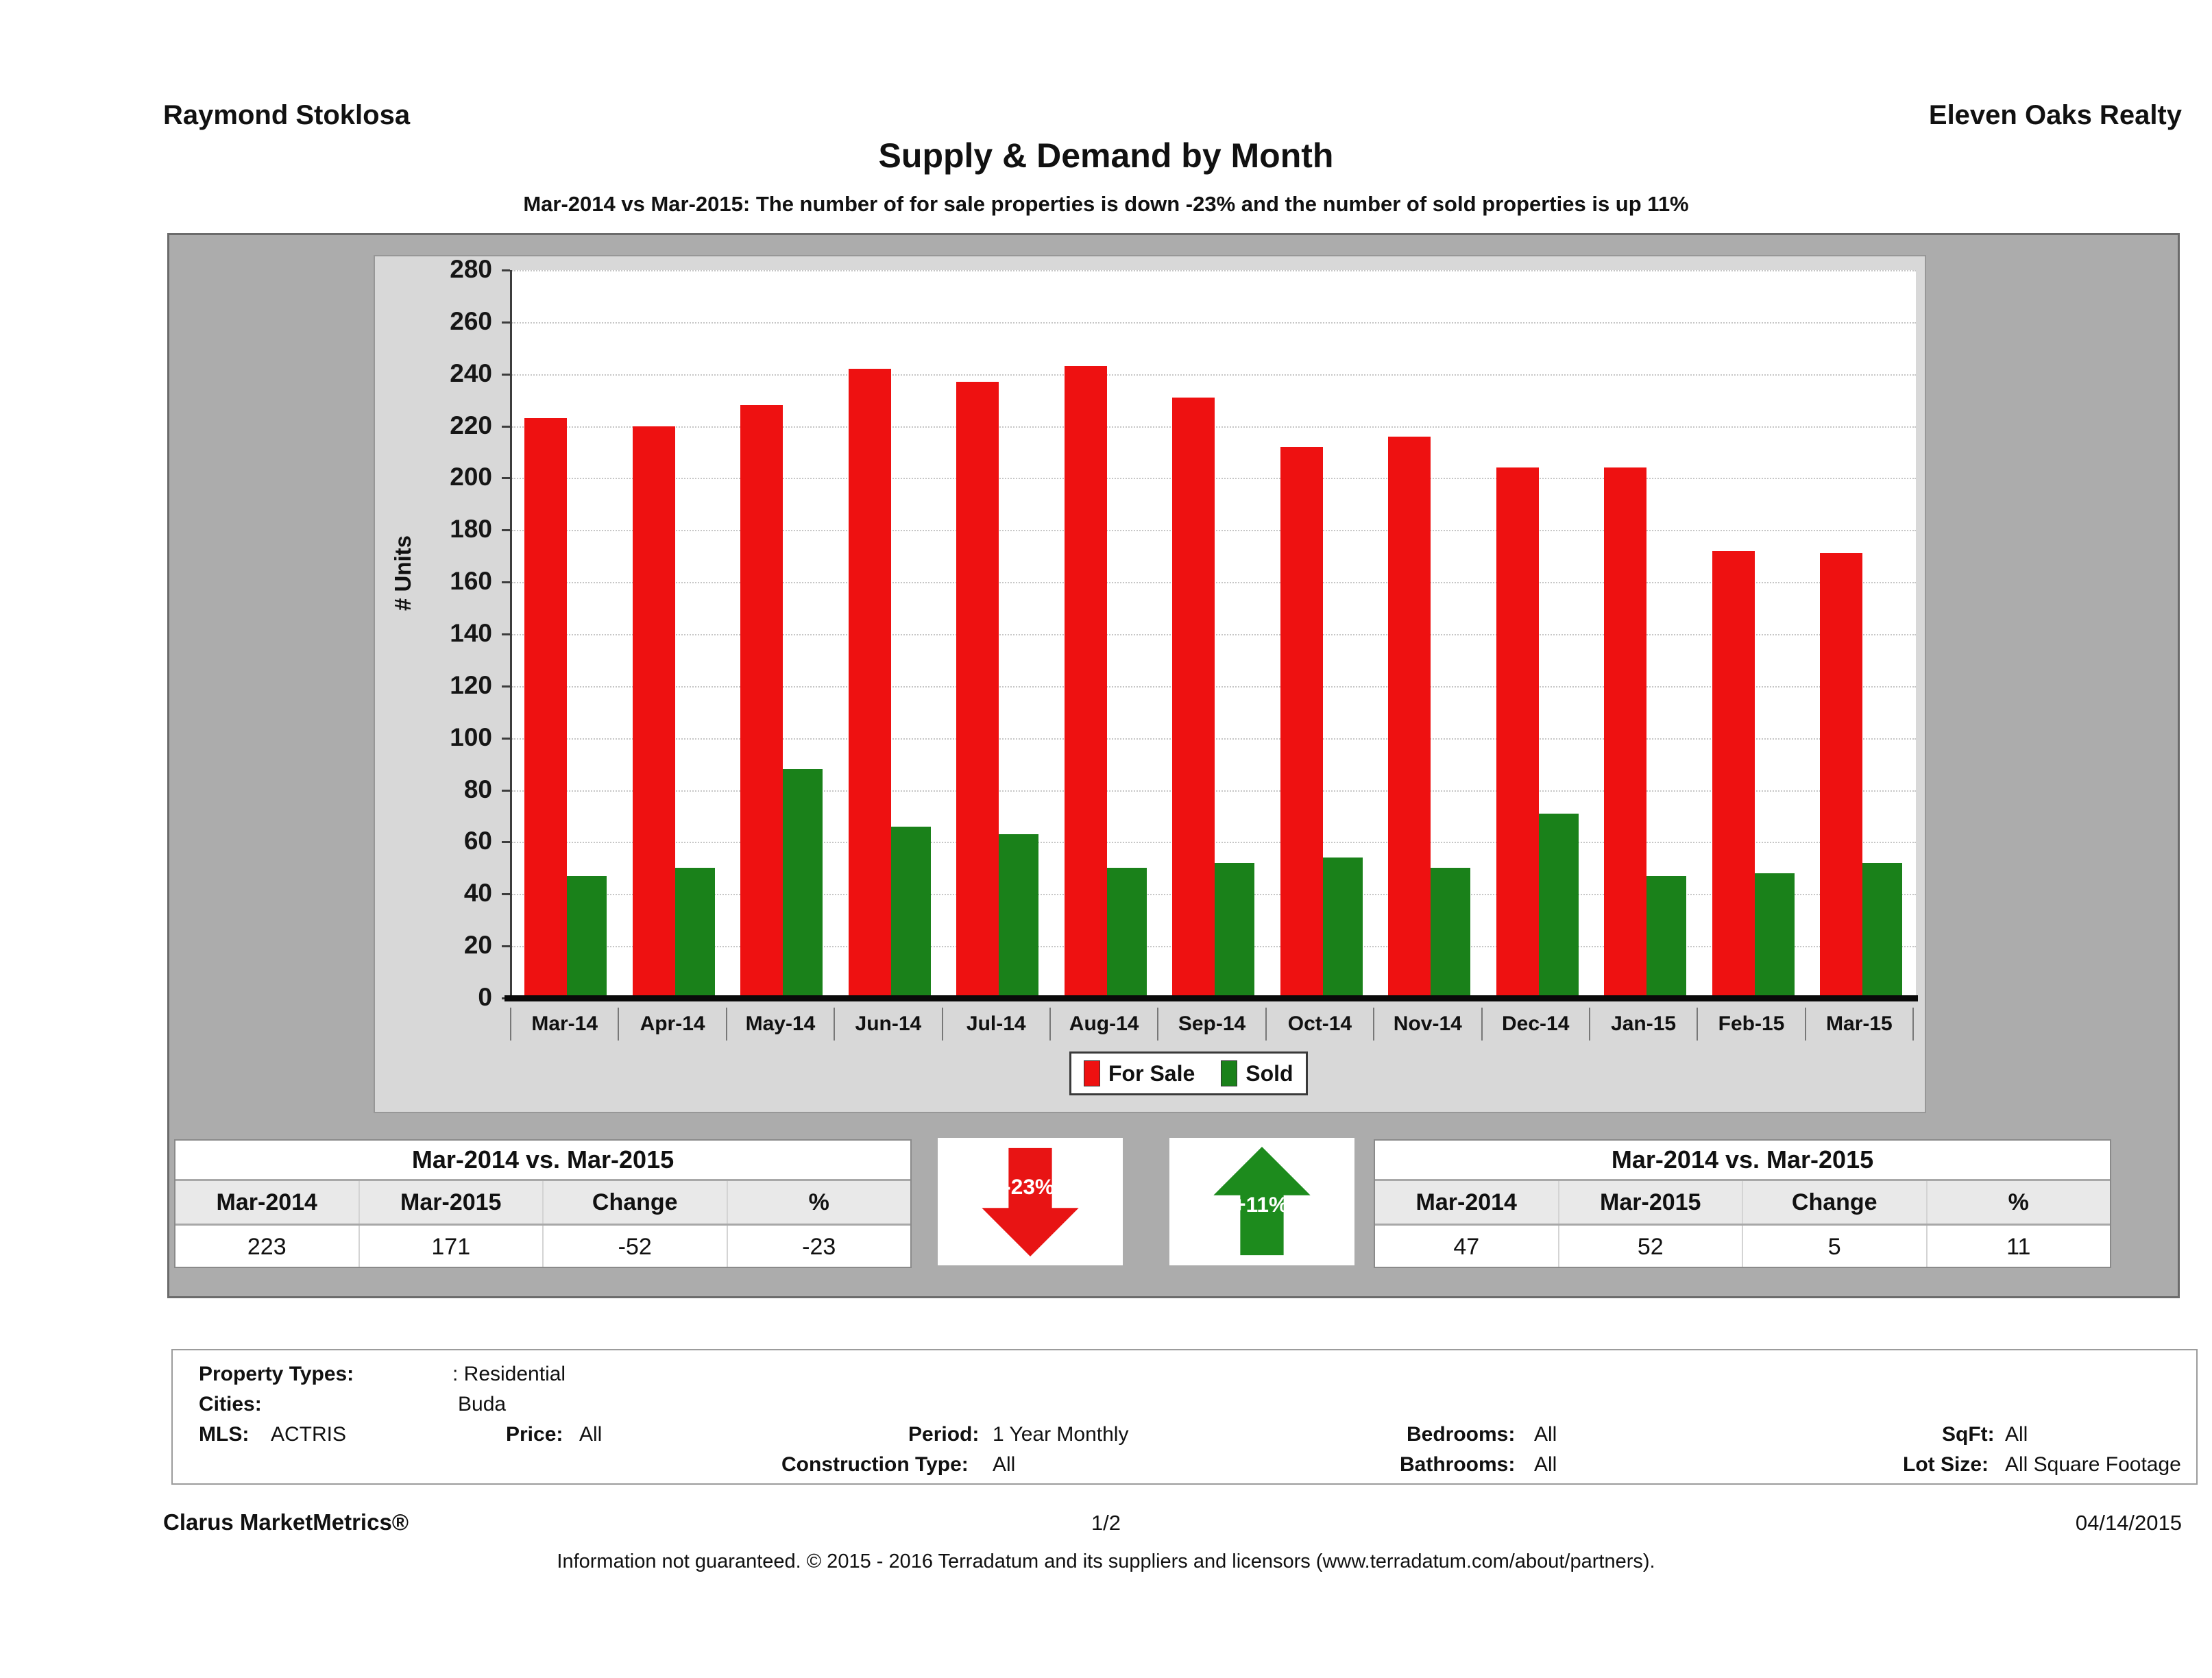 The image size is (2212, 1678). What do you see at coordinates (1642, 1024) in the screenshot?
I see `x-tick-label: Jan-15` at bounding box center [1642, 1024].